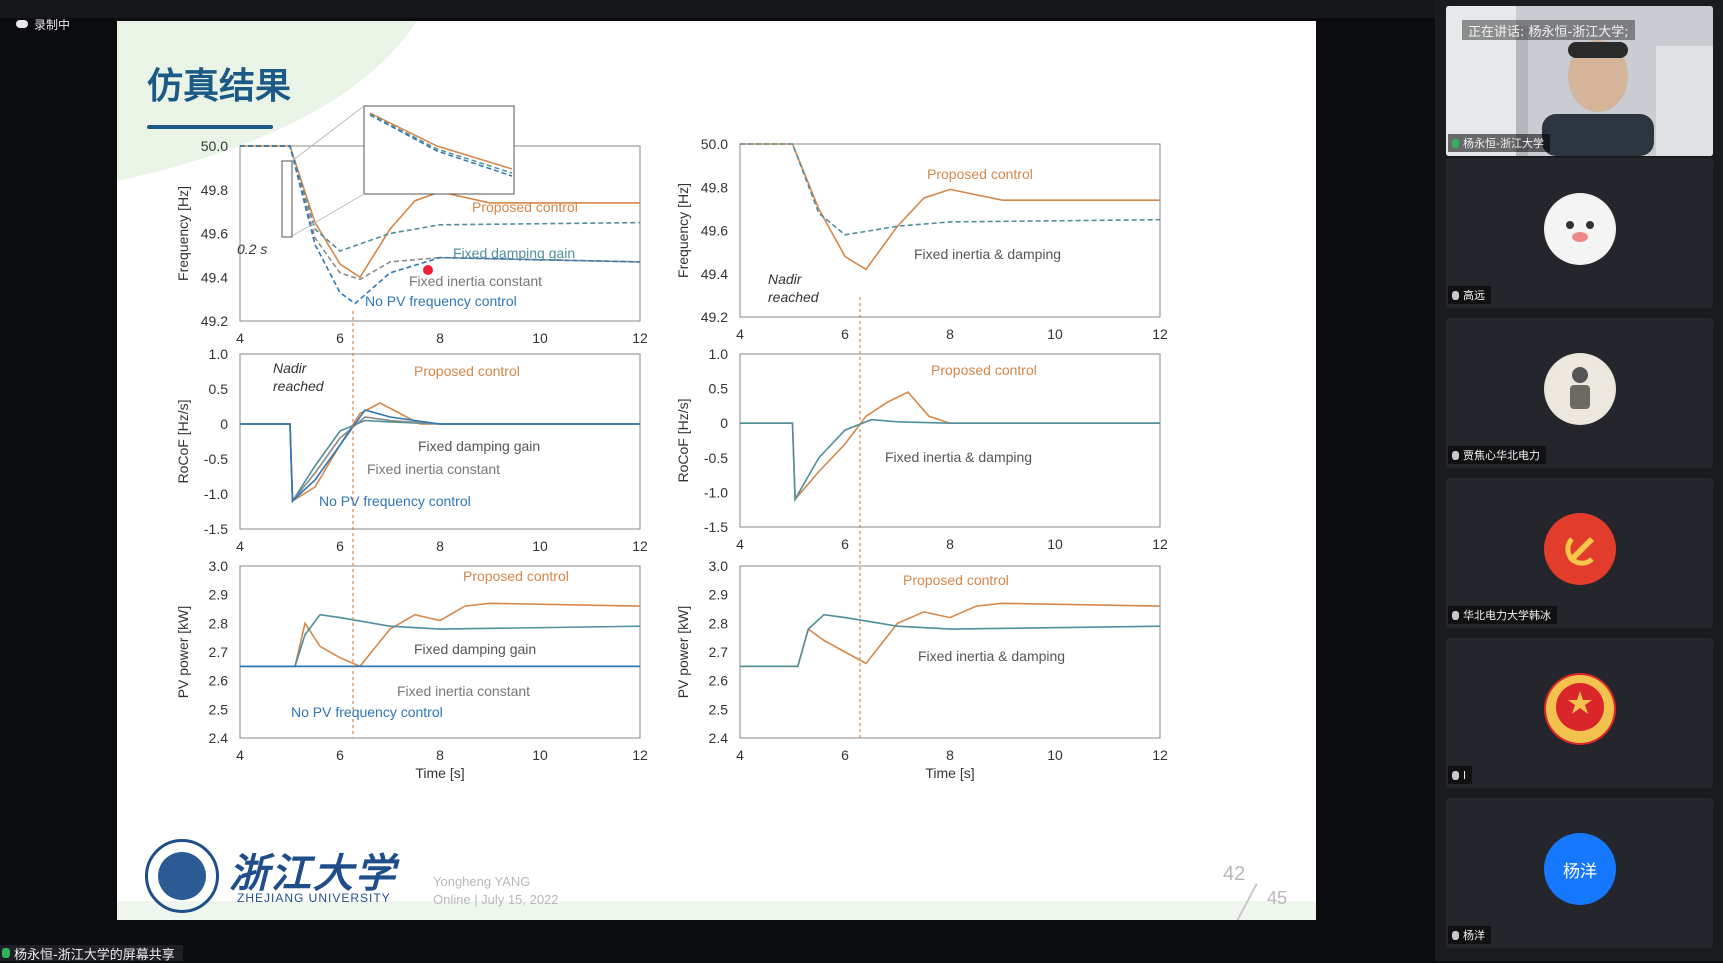 This screenshot has width=1723, height=963. What do you see at coordinates (287, 199) in the screenshot?
I see `zoom-region` at bounding box center [287, 199].